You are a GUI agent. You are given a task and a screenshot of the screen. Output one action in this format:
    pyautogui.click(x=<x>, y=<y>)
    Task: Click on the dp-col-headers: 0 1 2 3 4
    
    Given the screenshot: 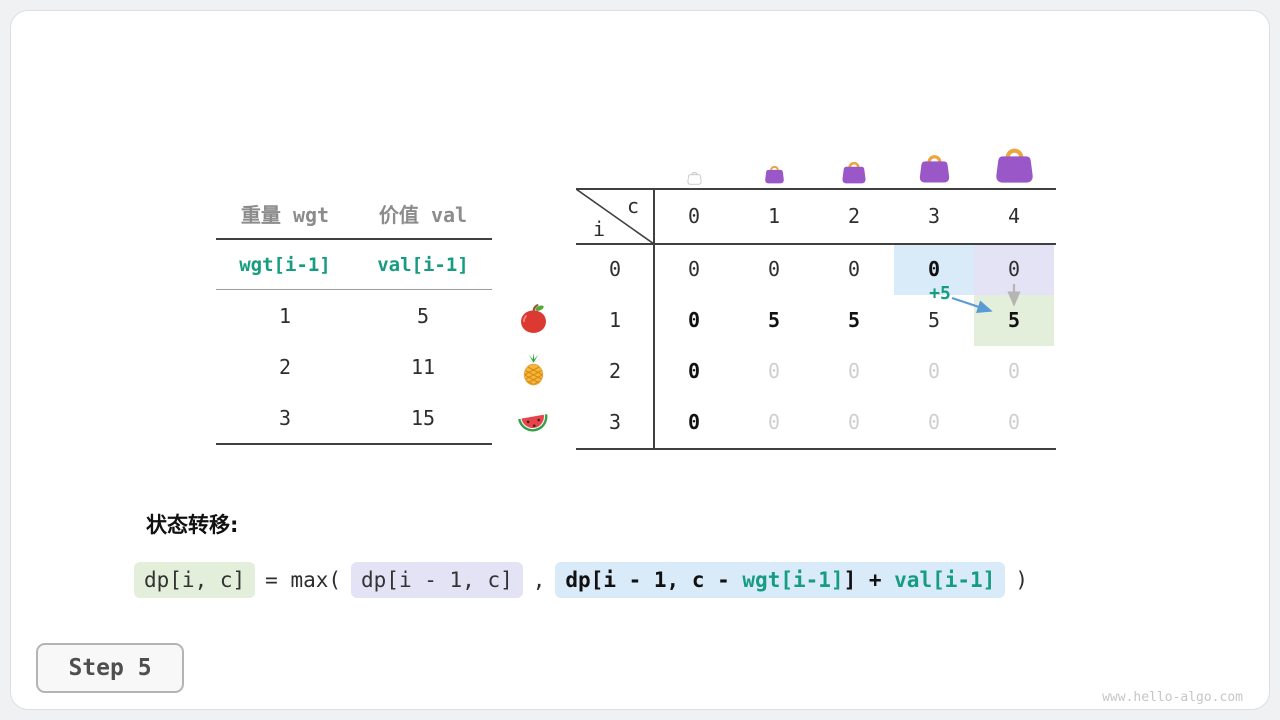 What is the action you would take?
    pyautogui.click(x=854, y=216)
    